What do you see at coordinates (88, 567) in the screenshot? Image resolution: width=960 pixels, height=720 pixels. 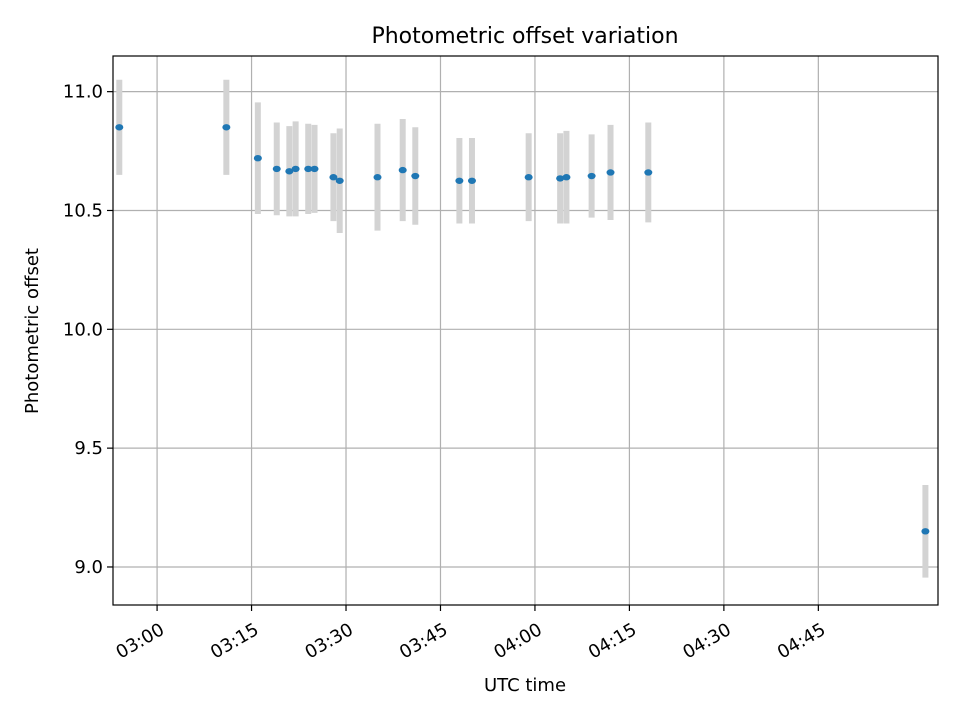 I see `y-tick-label: 9.0` at bounding box center [88, 567].